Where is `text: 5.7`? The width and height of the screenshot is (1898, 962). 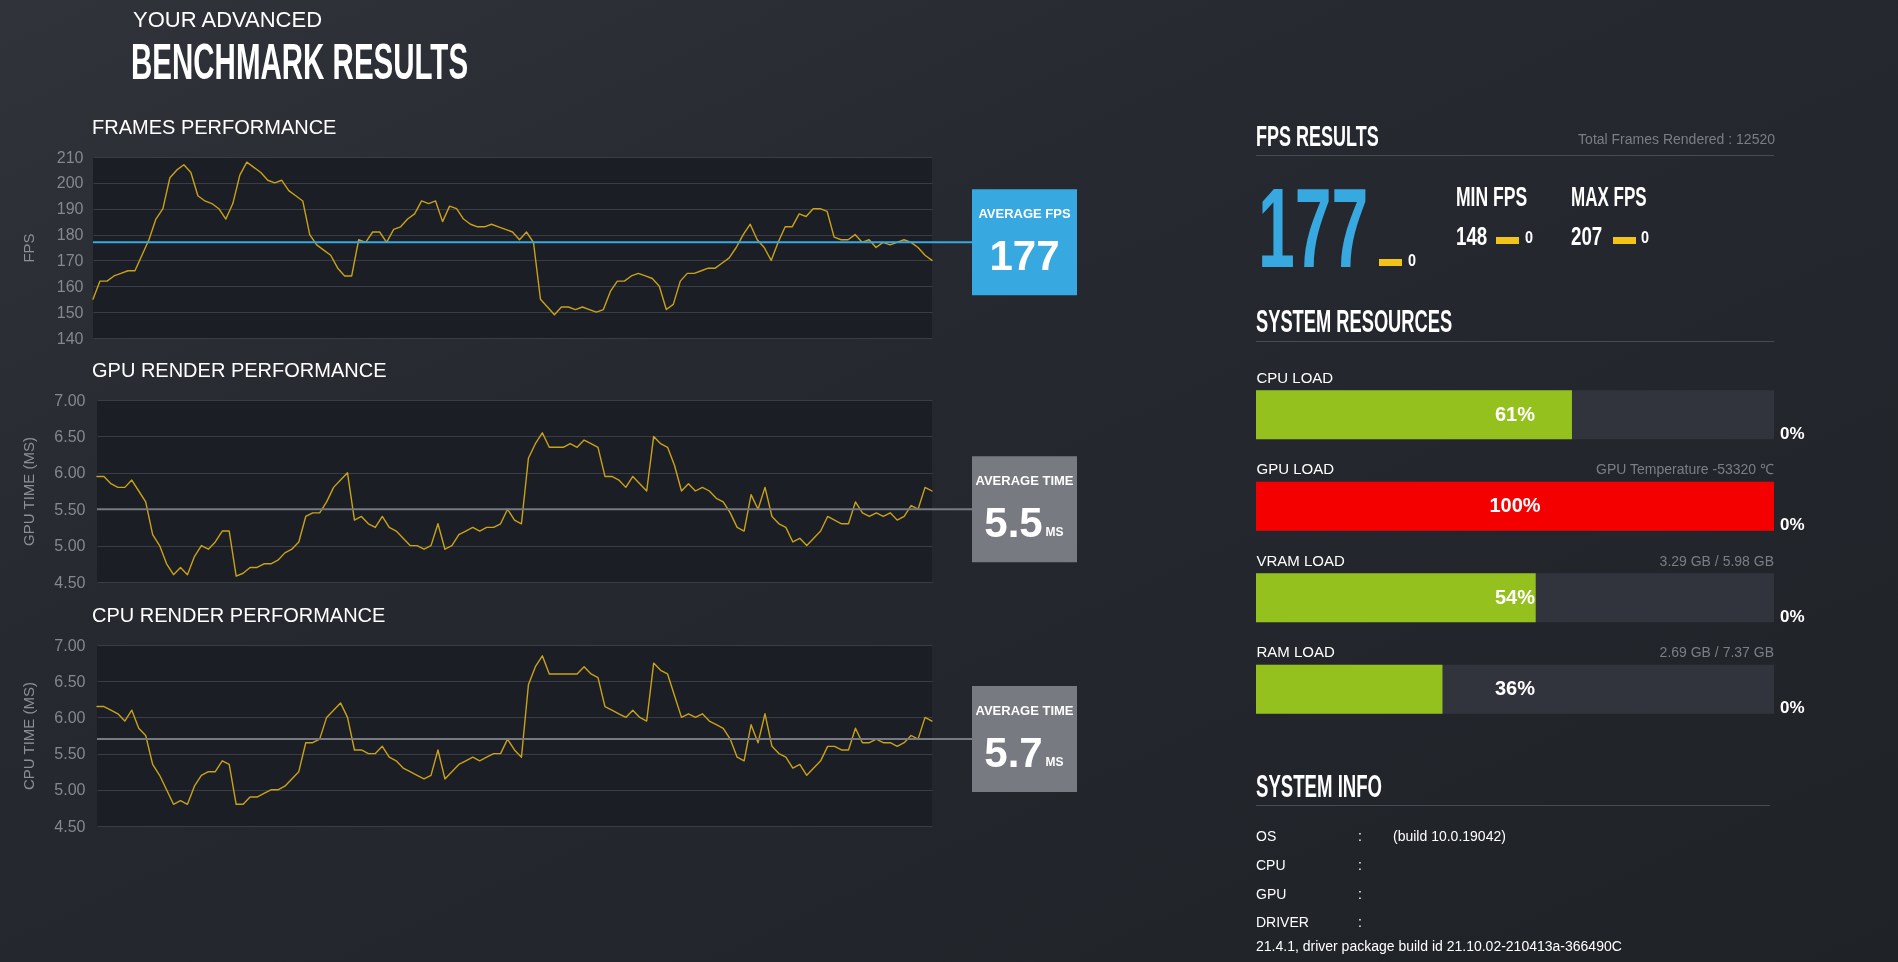 text: 5.7 is located at coordinates (1013, 753).